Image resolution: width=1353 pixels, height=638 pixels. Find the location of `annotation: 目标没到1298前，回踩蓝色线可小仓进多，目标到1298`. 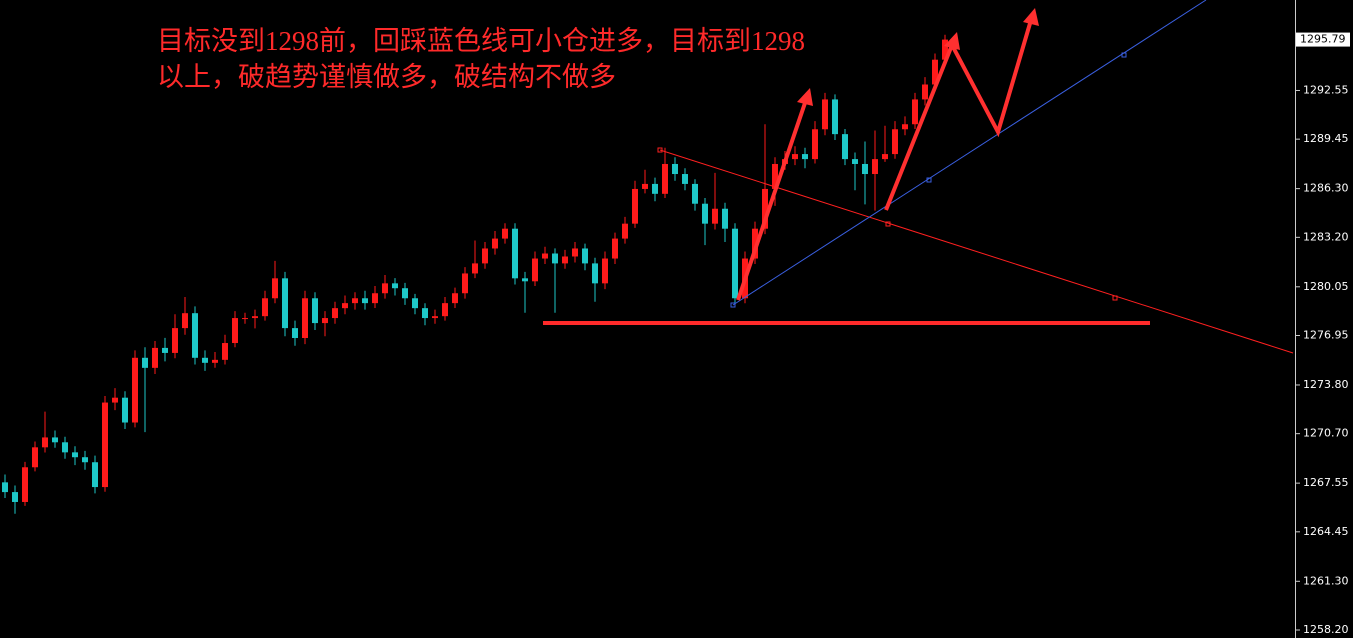

annotation: 目标没到1298前，回踩蓝色线可小仓进多，目标到1298 is located at coordinates (481, 41).